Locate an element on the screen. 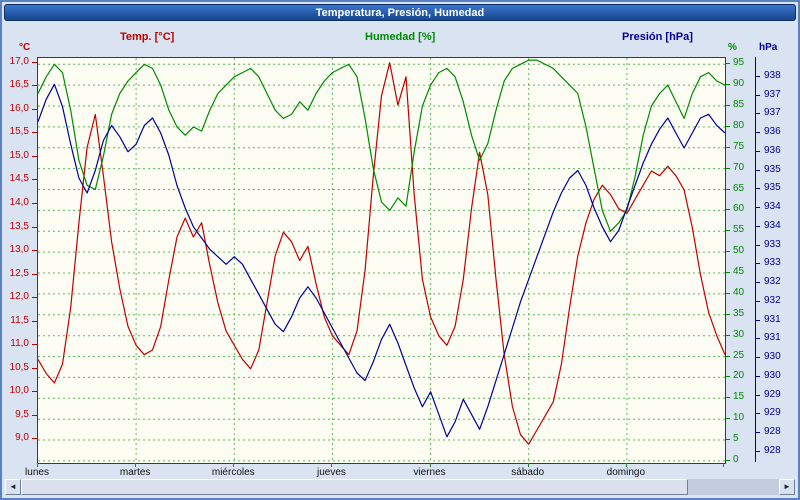  y-axis-tick-label: 929 is located at coordinates (772, 413).